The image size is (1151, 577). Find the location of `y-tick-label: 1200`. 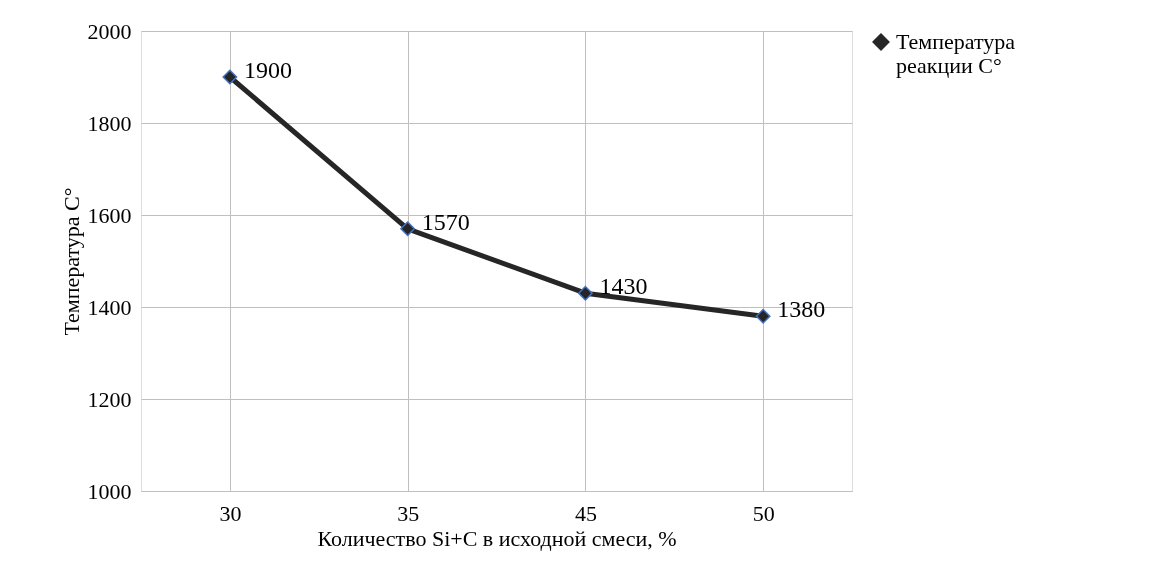

y-tick-label: 1200 is located at coordinates (109, 399).